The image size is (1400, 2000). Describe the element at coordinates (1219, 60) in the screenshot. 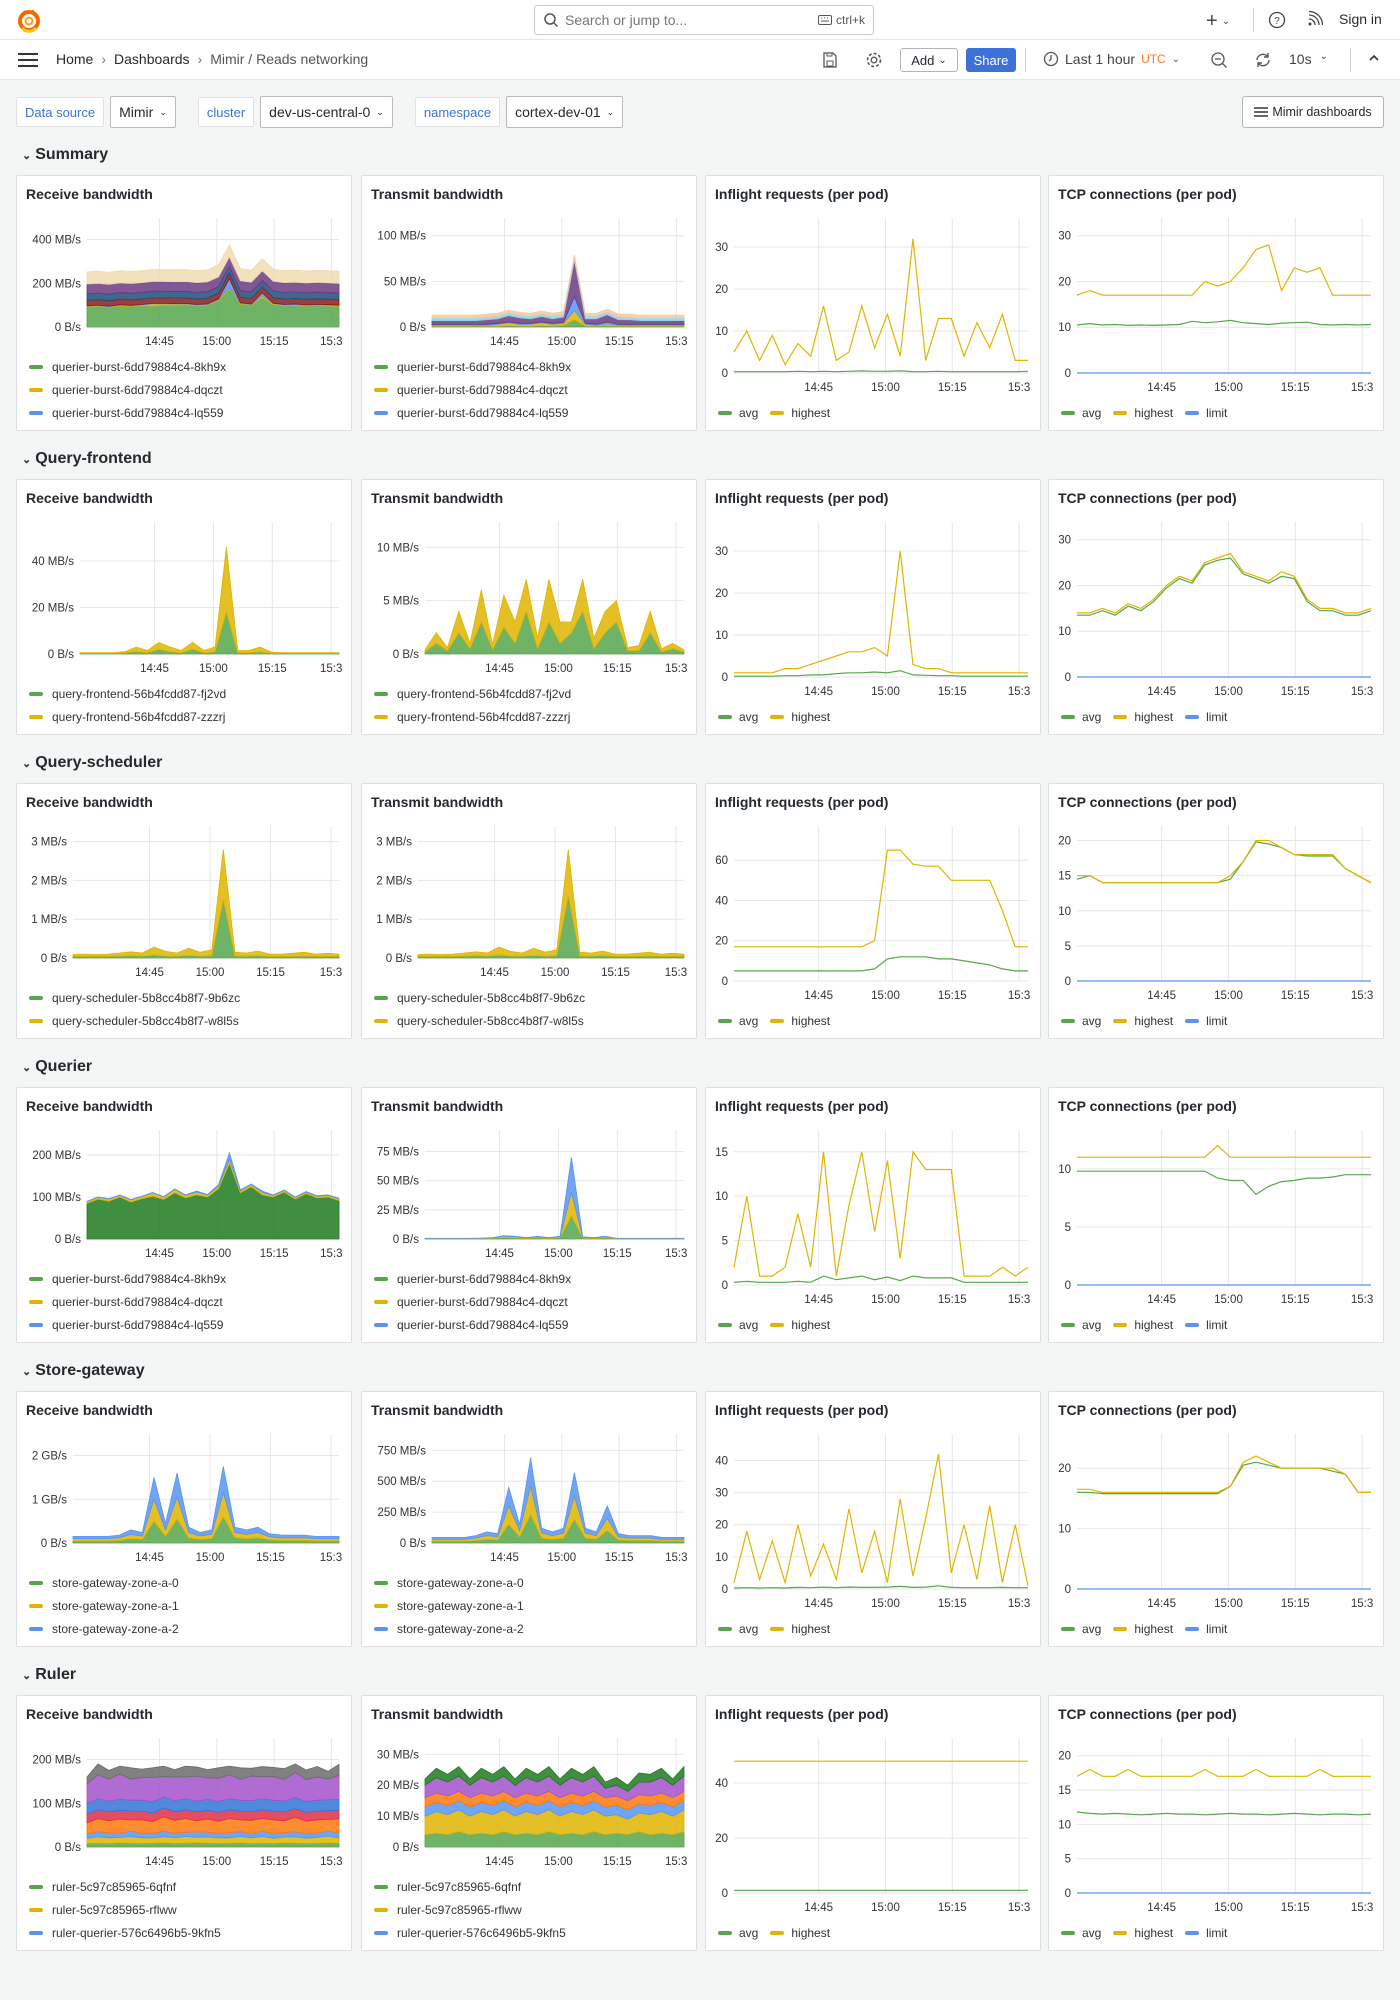

I see `zoom-out-icon` at that location.